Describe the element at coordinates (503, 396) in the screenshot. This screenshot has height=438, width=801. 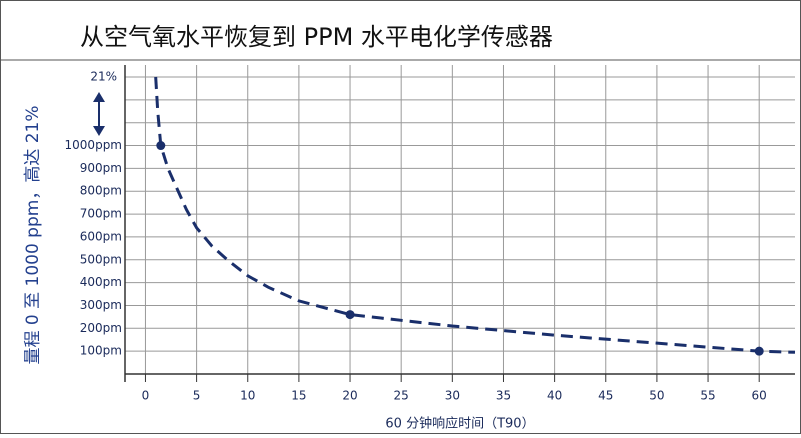
I see `x-tick-label: 35` at that location.